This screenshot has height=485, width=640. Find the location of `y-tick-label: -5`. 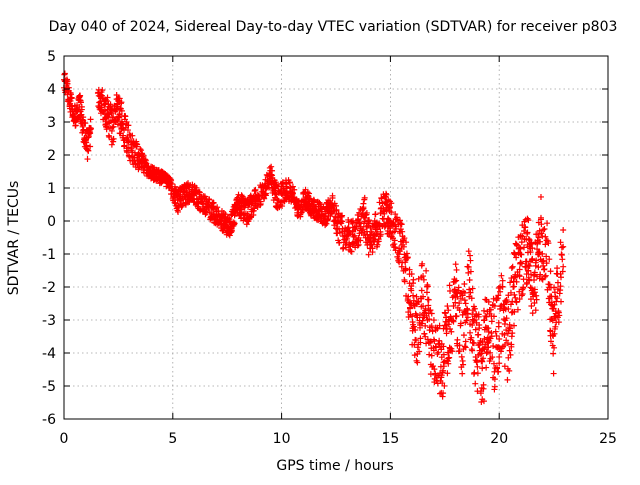

y-tick-label: -5 is located at coordinates (49, 387).